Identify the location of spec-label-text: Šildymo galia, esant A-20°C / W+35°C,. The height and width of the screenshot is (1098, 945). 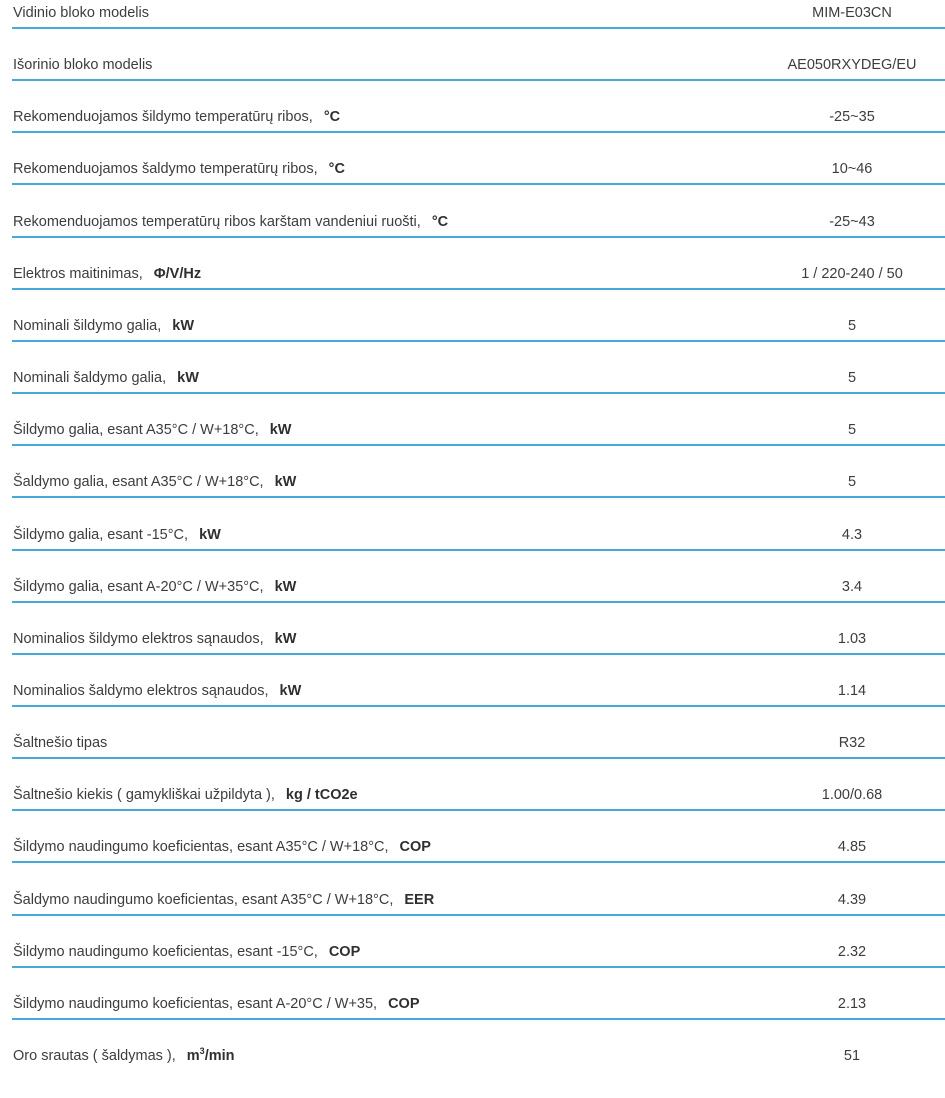
(138, 586).